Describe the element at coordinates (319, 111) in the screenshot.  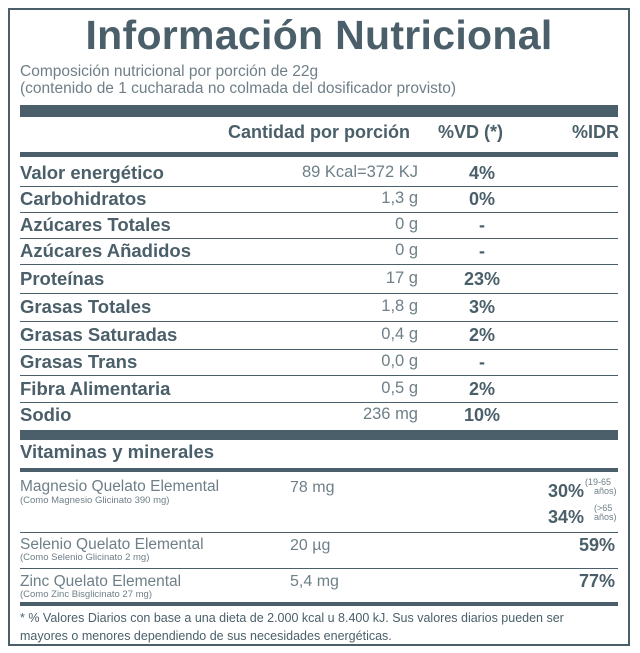
I see `top-divider-bar` at that location.